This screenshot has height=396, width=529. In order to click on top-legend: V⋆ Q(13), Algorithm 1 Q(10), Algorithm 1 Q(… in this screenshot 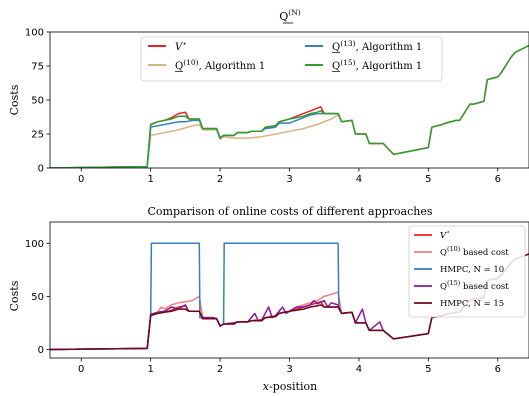, I will do `click(291, 59)`.